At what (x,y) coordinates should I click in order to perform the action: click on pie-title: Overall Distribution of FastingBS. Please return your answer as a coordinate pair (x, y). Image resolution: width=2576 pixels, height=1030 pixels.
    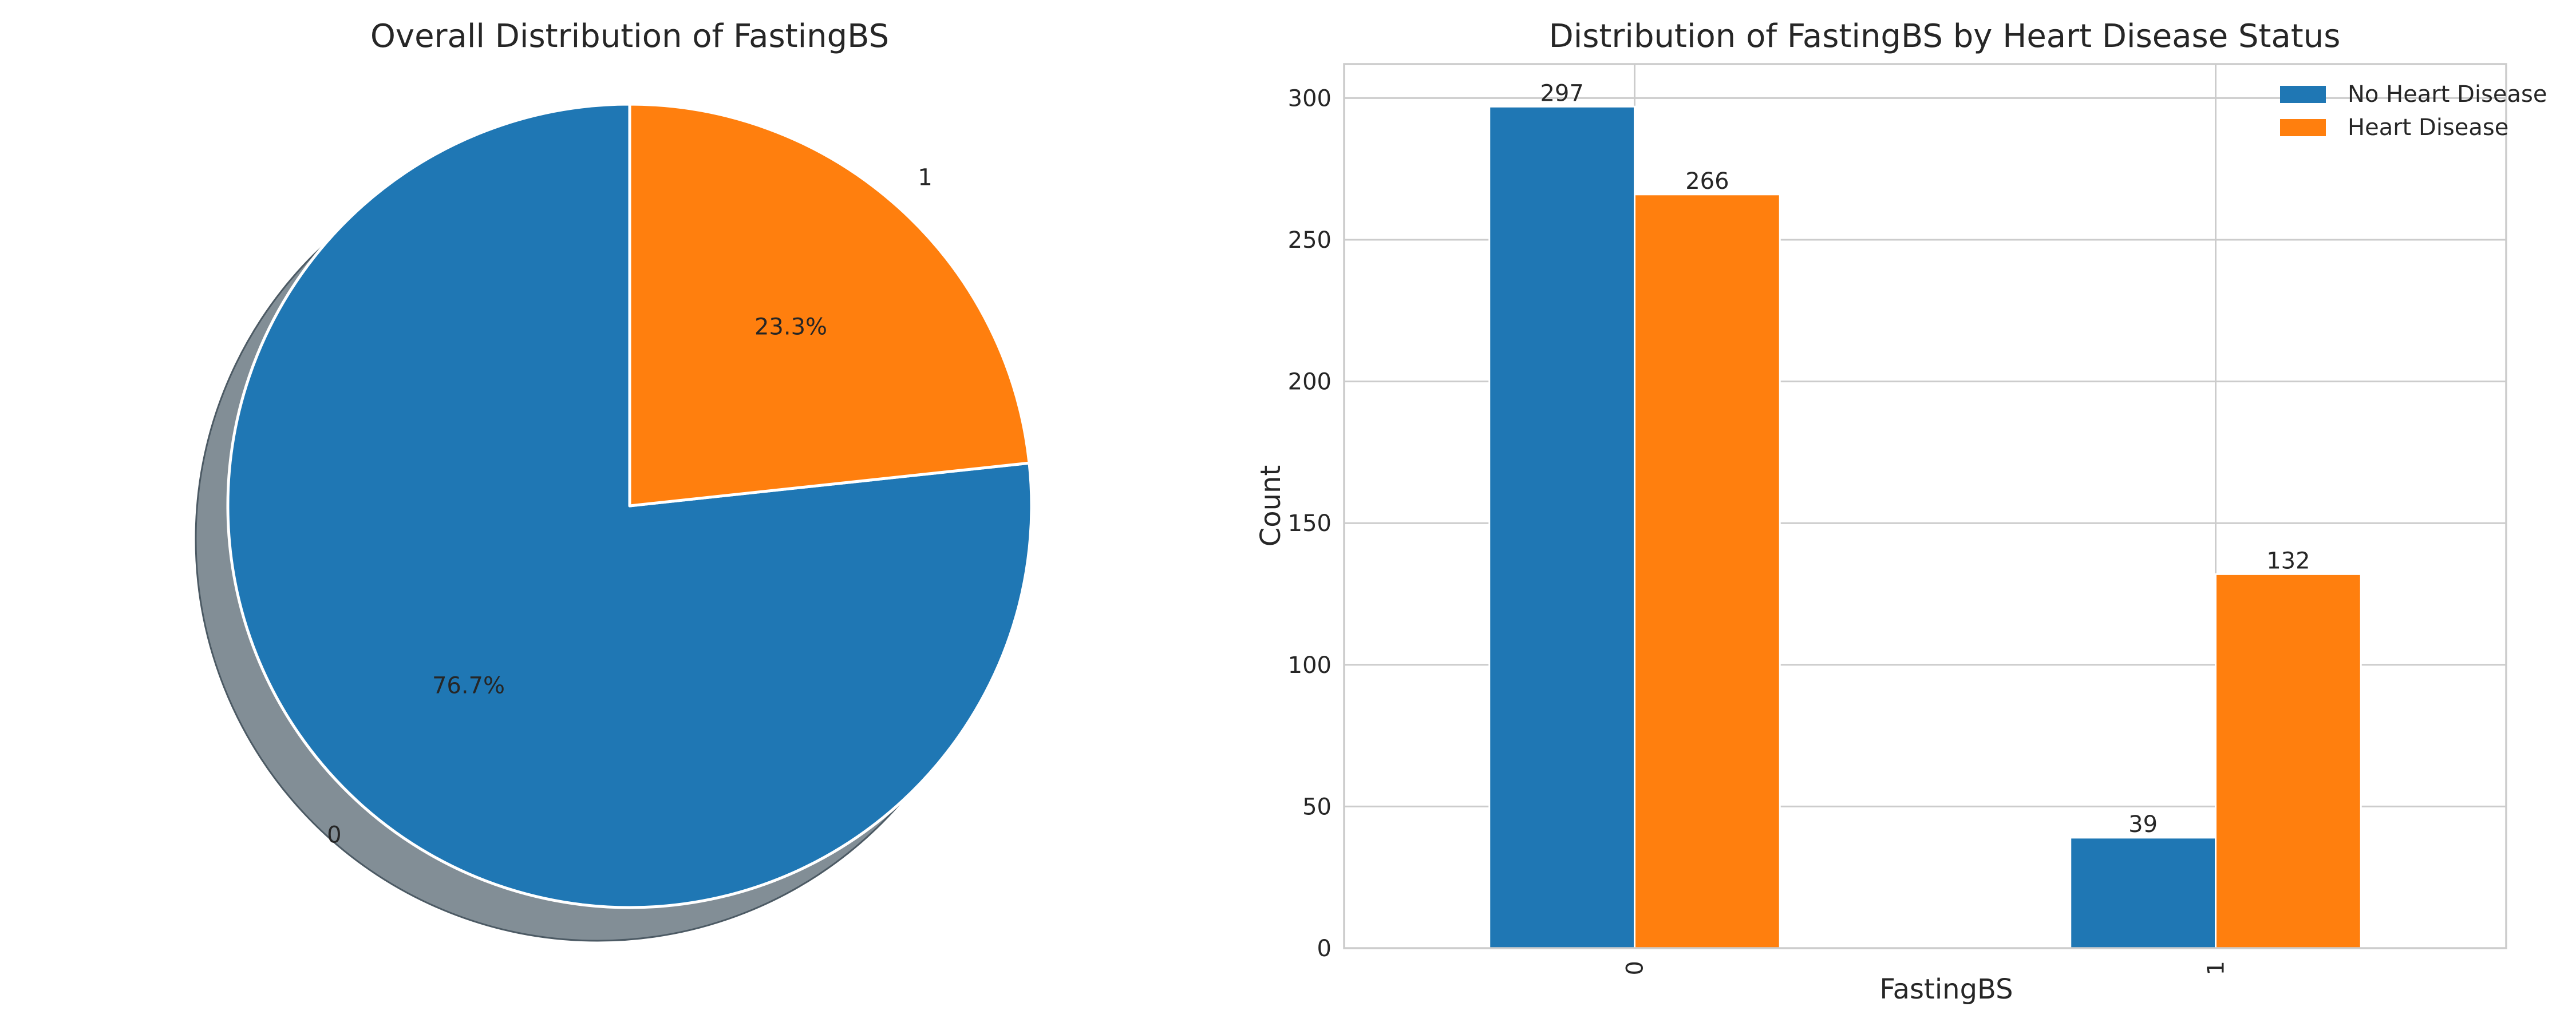
    Looking at the image, I should click on (629, 36).